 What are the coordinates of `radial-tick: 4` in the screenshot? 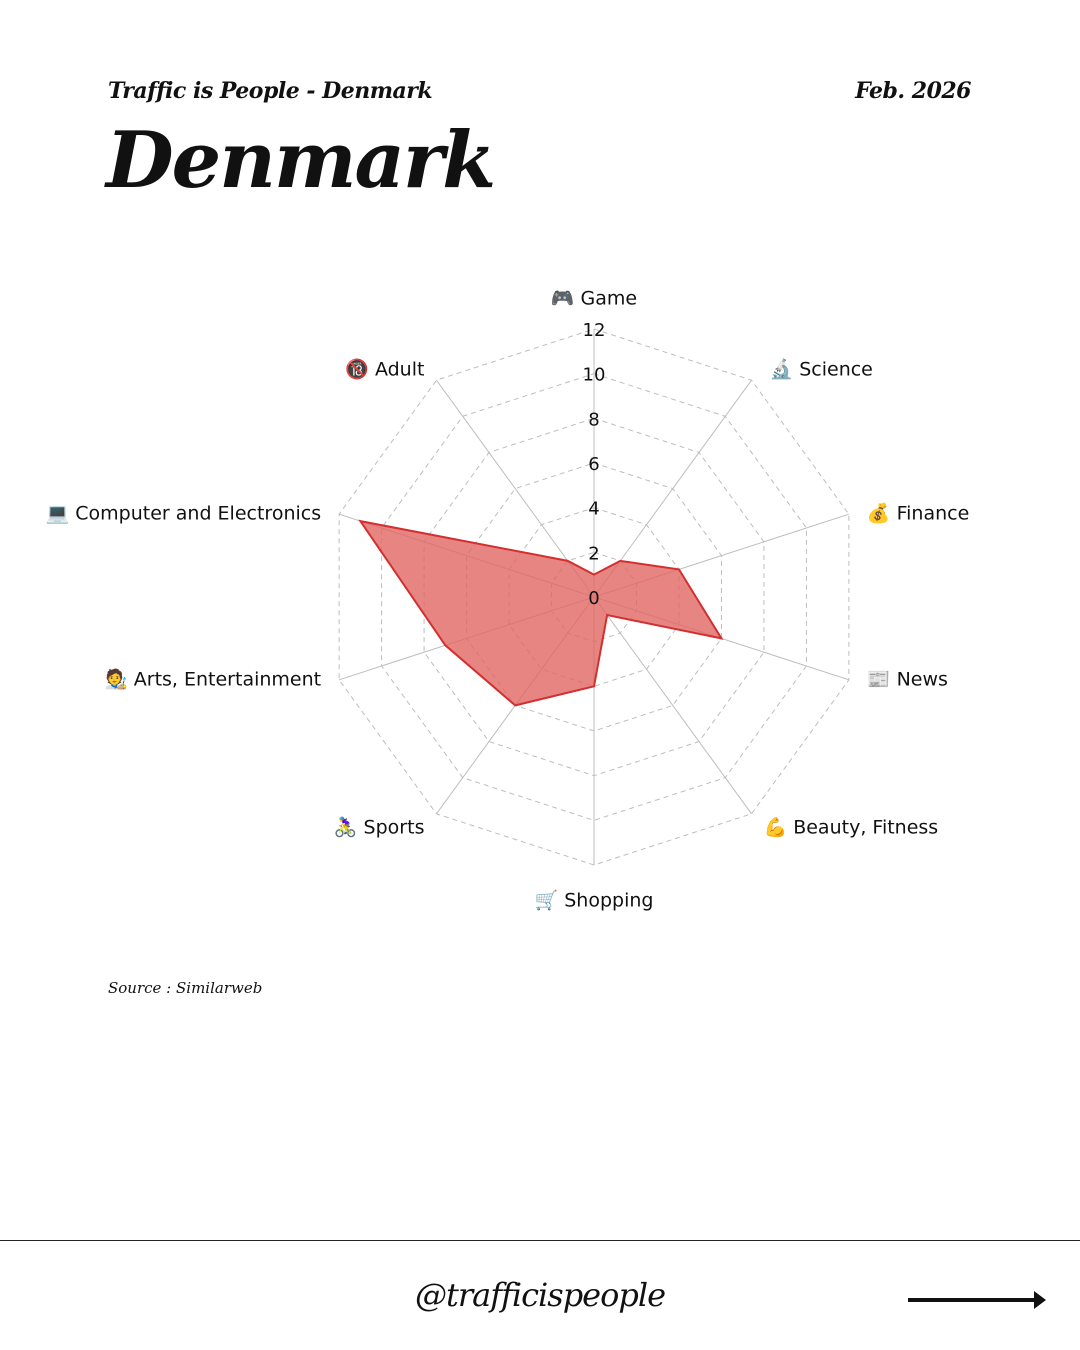 It's located at (593, 509).